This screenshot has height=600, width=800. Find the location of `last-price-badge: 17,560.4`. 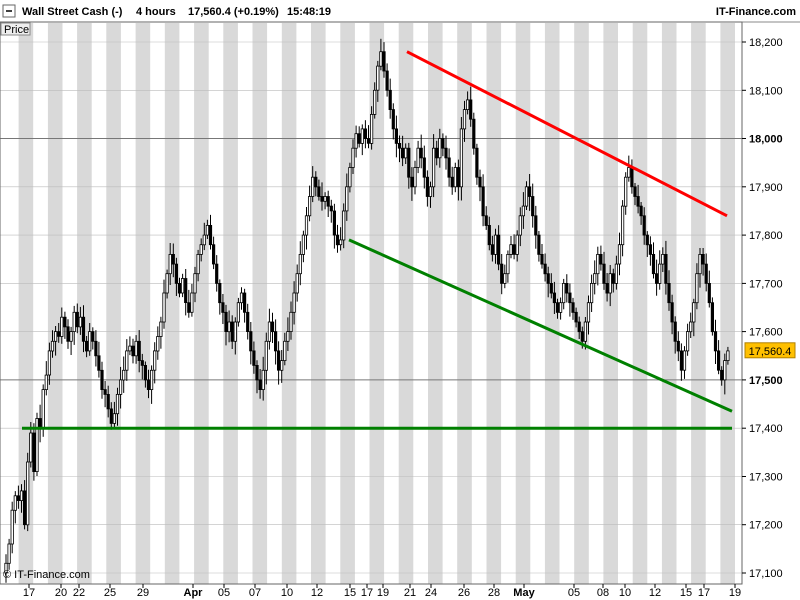

last-price-badge: 17,560.4 is located at coordinates (770, 350).